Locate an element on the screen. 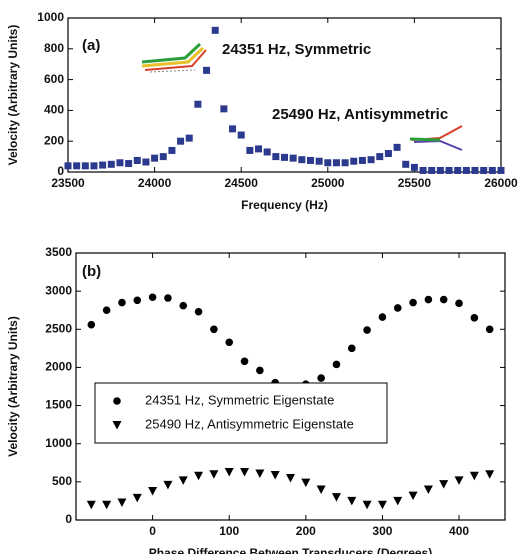 Image resolution: width=523 pixels, height=554 pixels. y-tick-label: 400 is located at coordinates (54, 110).